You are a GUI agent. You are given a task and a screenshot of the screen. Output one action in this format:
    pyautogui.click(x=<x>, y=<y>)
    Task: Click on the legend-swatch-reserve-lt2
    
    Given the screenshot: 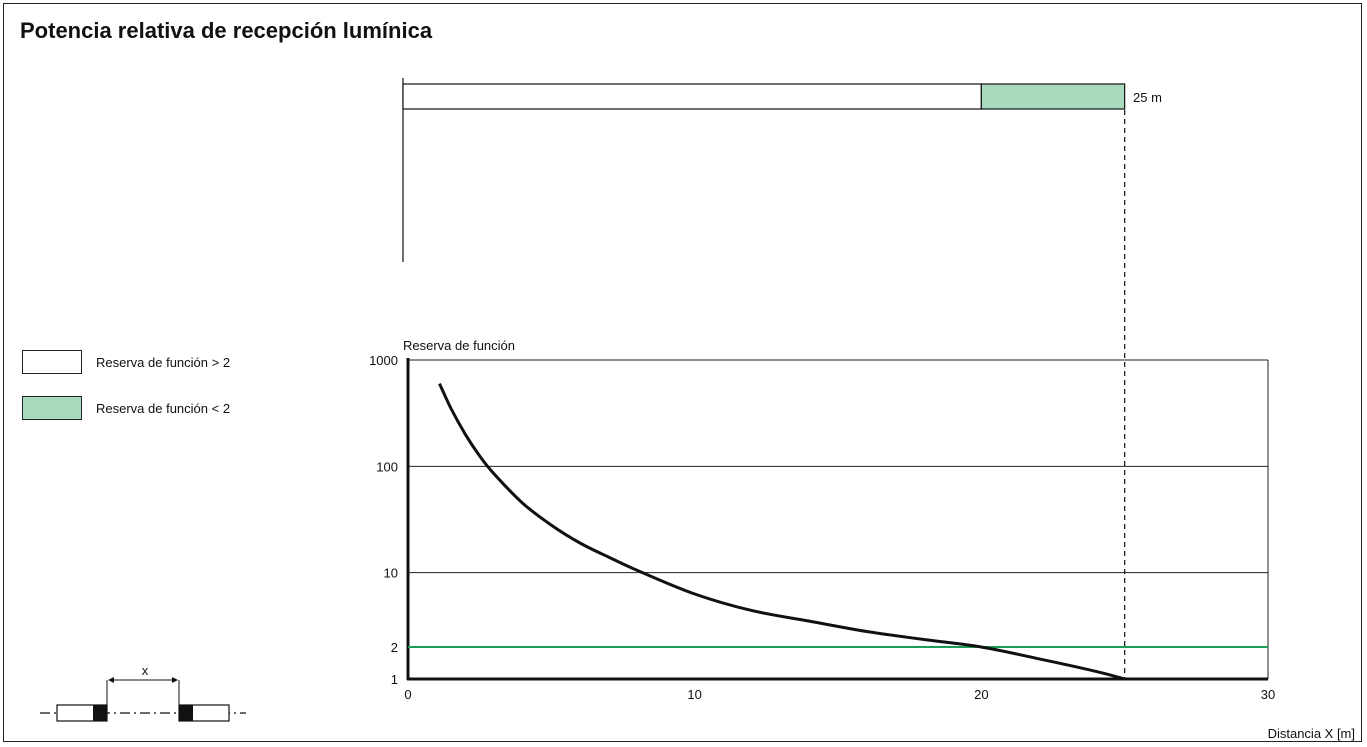 What is the action you would take?
    pyautogui.click(x=52, y=408)
    